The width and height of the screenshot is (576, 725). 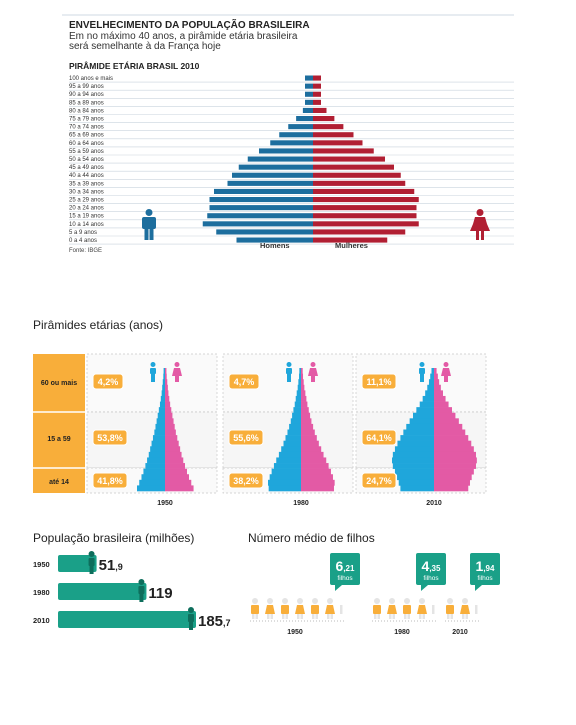 I want to click on population-chart: 1950 51,9 1980 119 2010 185,7, so click(x=132, y=590).